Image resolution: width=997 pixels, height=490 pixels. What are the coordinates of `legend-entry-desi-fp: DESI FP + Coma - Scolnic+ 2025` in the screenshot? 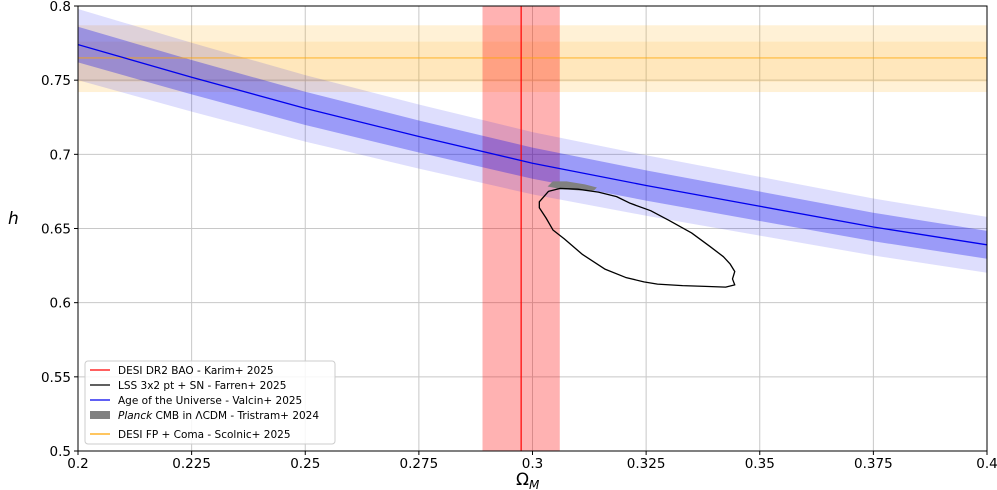 It's located at (190, 435).